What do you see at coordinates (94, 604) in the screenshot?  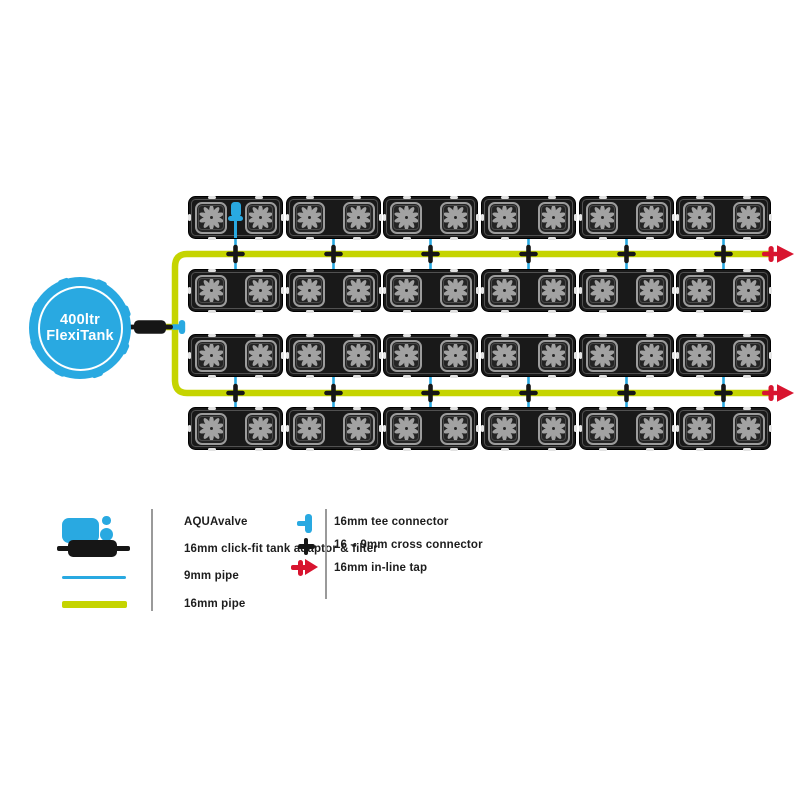 I see `pipe-16mm-icon` at bounding box center [94, 604].